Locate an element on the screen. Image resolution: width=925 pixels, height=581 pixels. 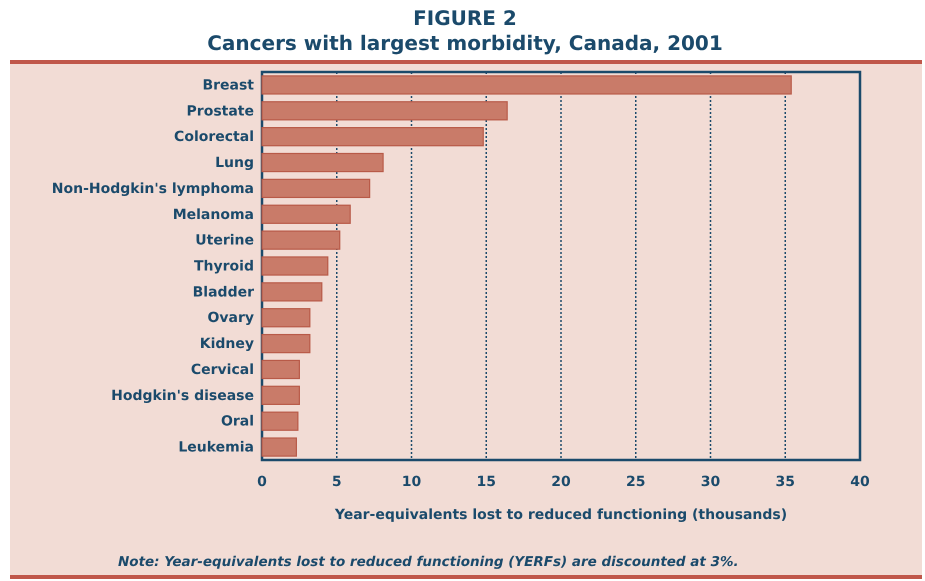
y-tick-label: Breast is located at coordinates (228, 85).